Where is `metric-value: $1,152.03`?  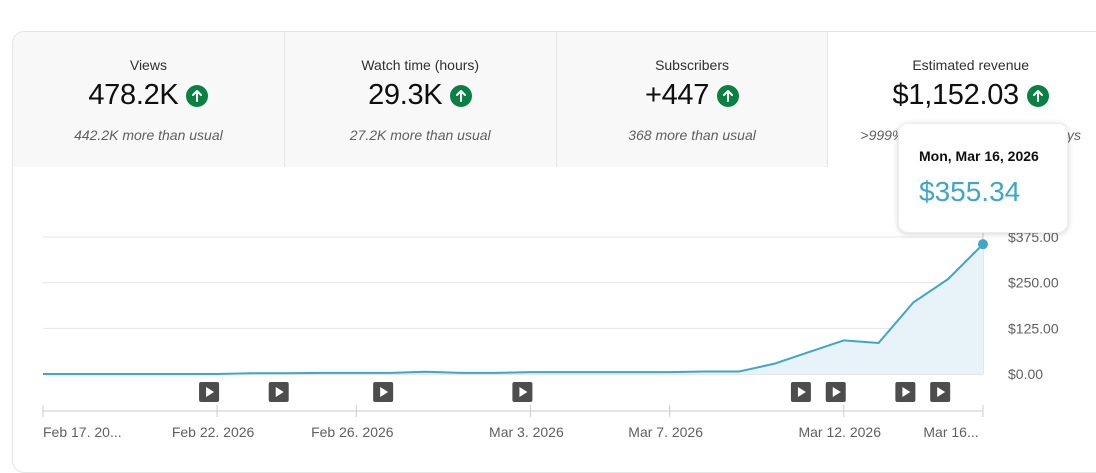 metric-value: $1,152.03 is located at coordinates (956, 95).